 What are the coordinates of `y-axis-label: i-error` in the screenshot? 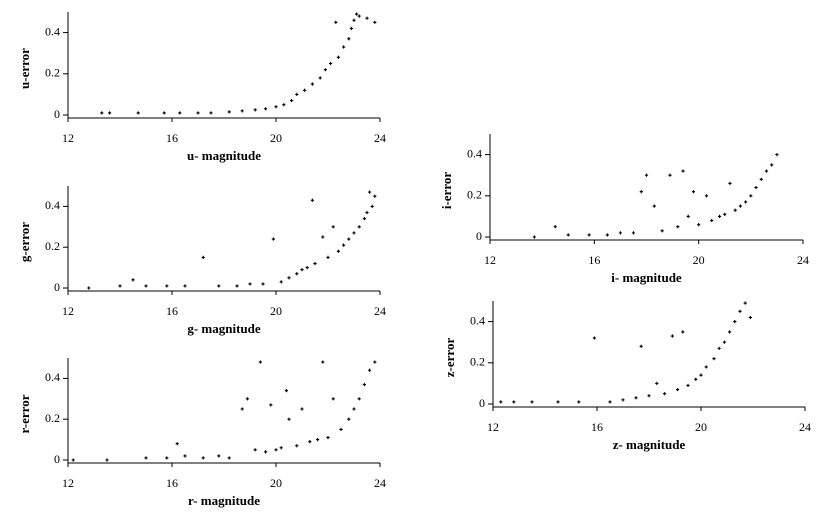 It's located at (446, 191).